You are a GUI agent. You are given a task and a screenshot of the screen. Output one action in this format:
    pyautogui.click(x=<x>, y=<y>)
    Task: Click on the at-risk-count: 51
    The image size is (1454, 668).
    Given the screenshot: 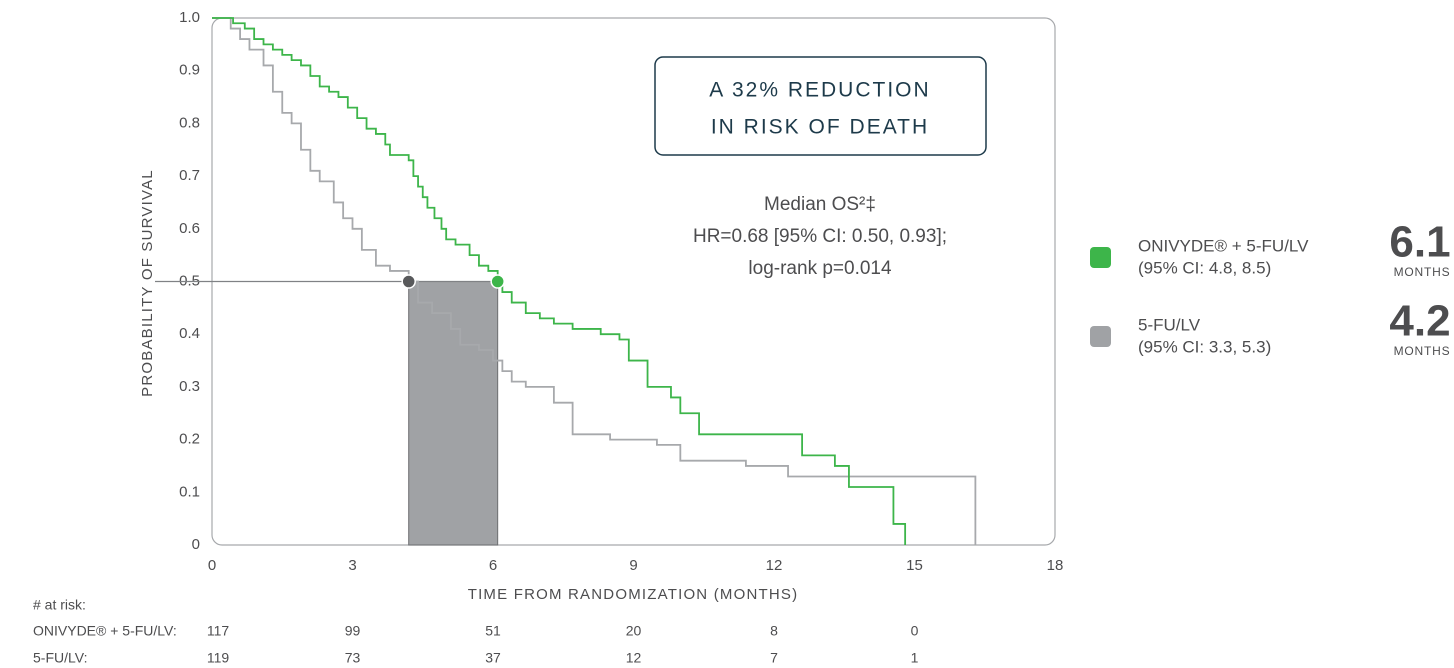 What is the action you would take?
    pyautogui.click(x=493, y=631)
    